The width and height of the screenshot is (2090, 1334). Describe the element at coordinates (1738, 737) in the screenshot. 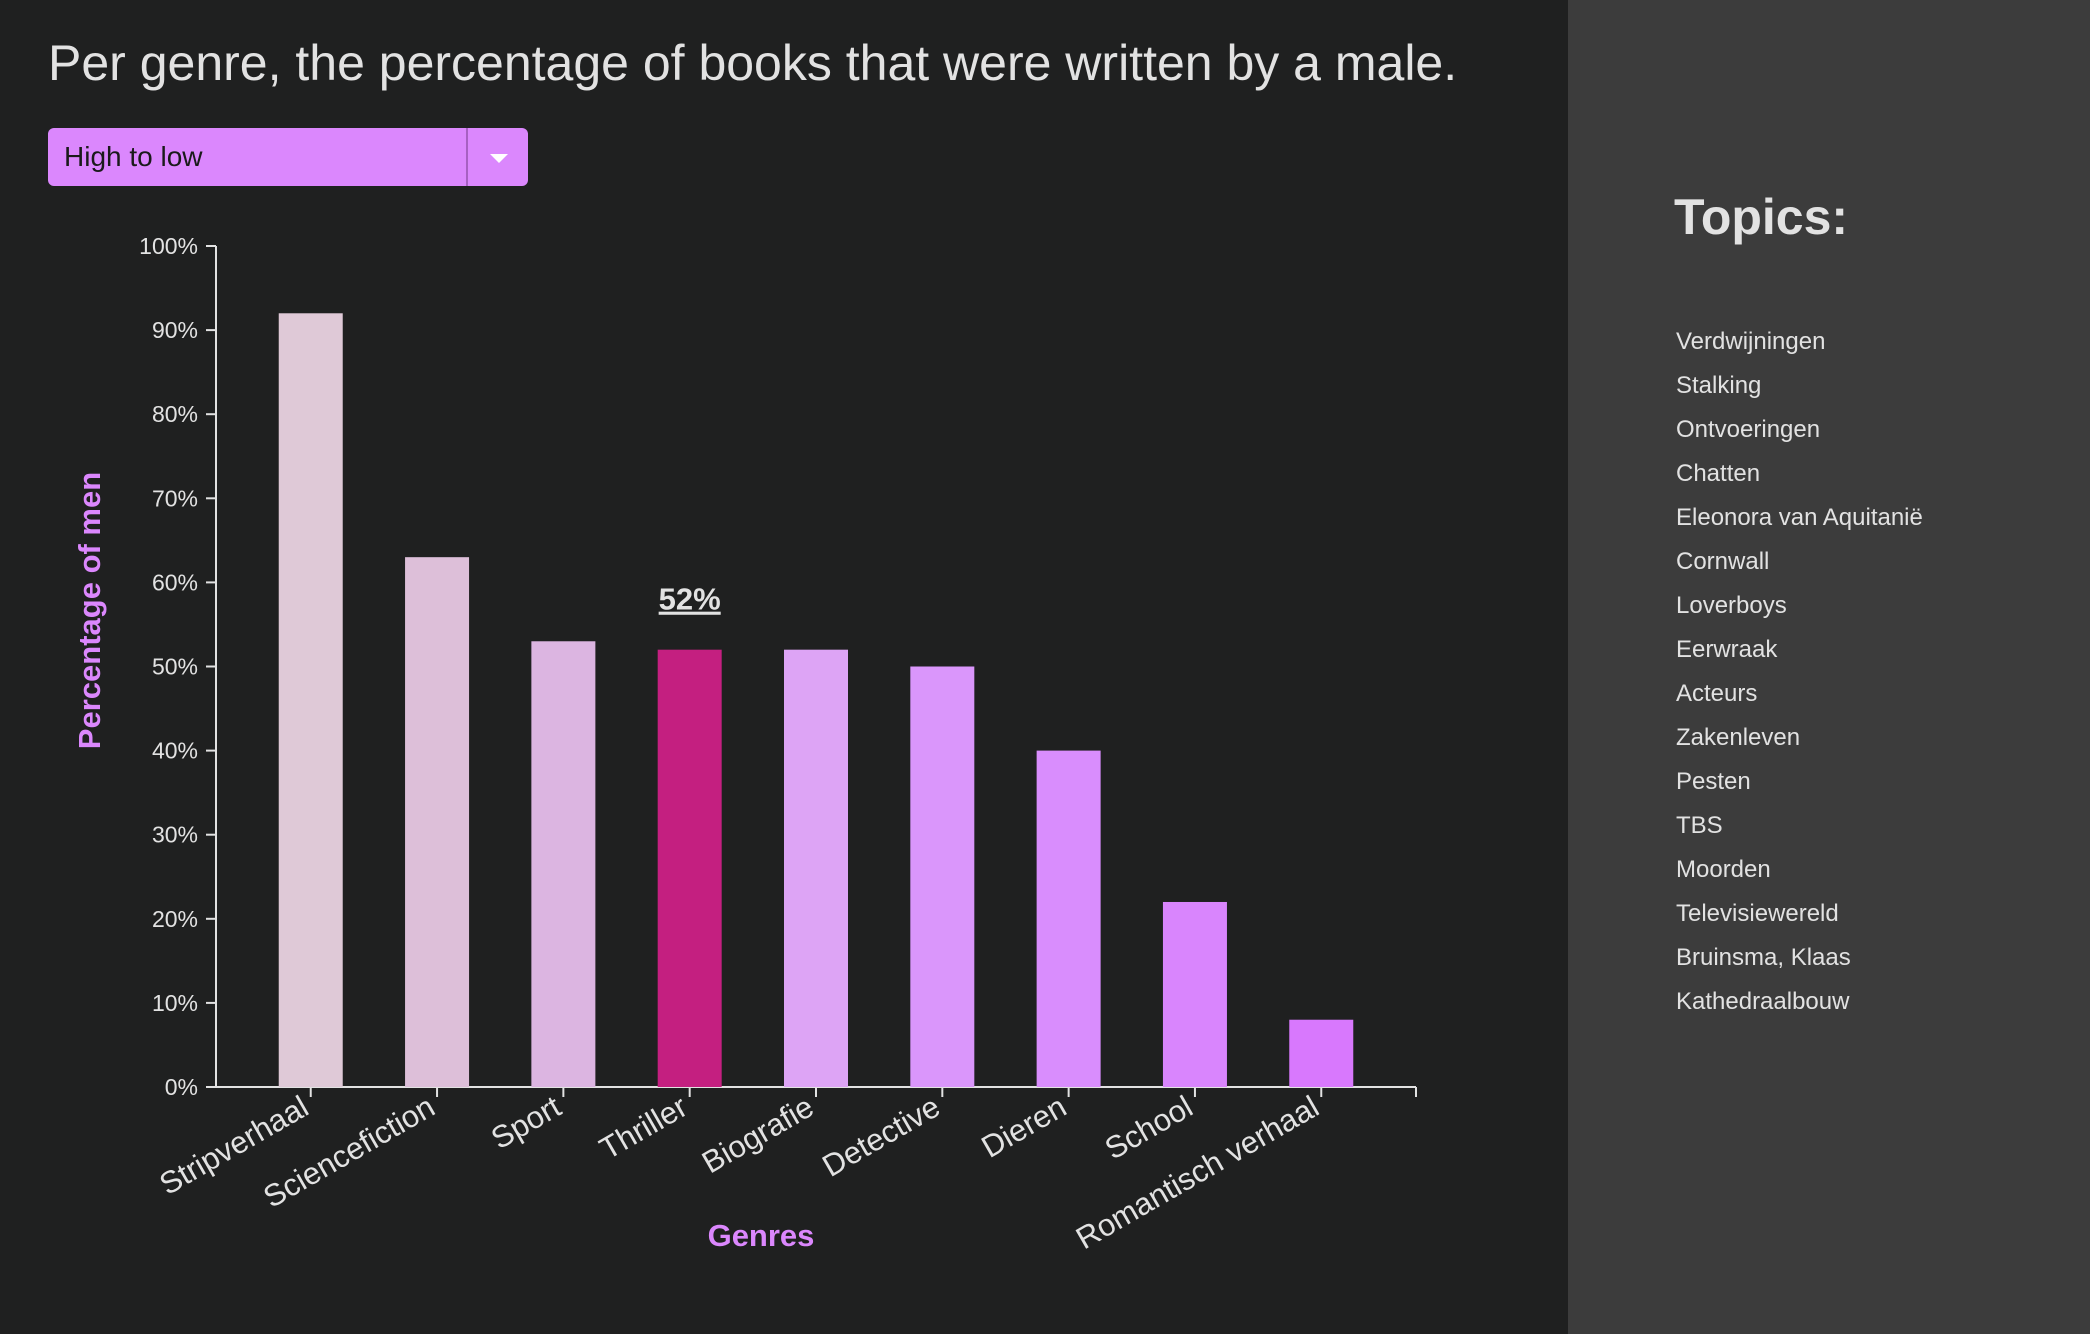

I see `topic-item: Zakenleven` at that location.